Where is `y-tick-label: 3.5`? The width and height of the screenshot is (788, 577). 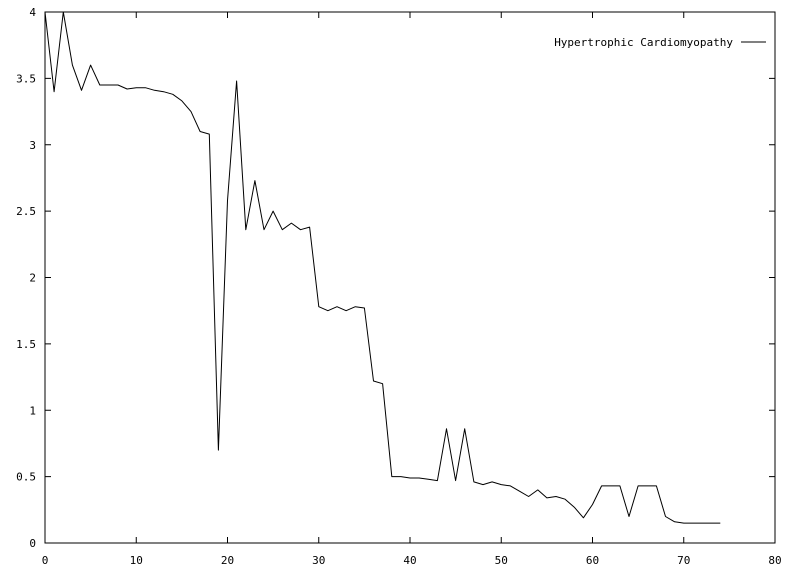 y-tick-label: 3.5 is located at coordinates (26, 78).